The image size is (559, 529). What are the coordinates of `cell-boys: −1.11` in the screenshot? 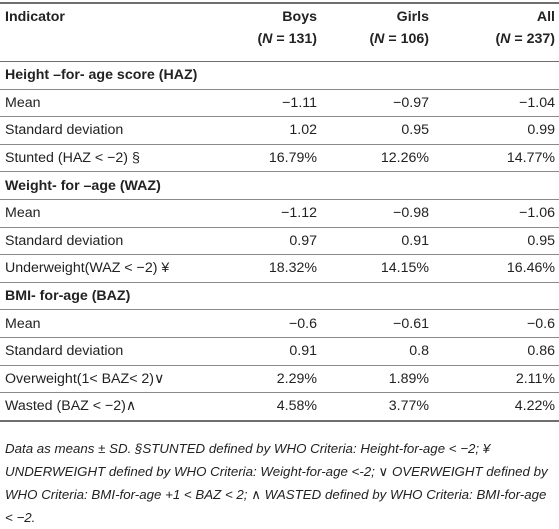 It's located at (299, 102).